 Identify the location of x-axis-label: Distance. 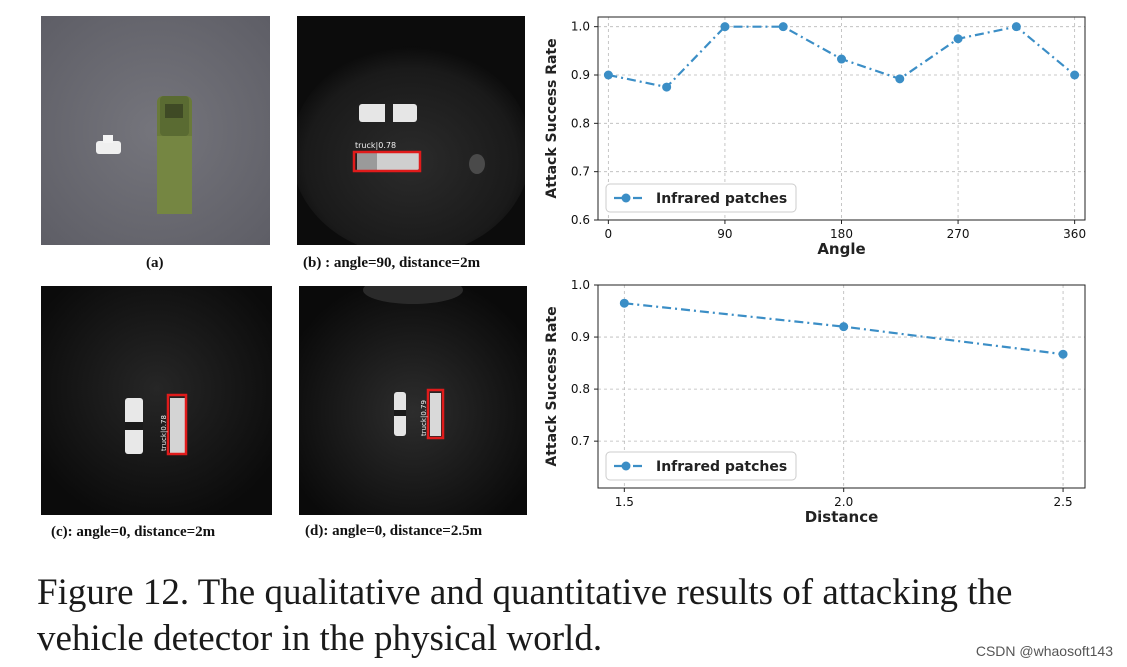
(842, 517).